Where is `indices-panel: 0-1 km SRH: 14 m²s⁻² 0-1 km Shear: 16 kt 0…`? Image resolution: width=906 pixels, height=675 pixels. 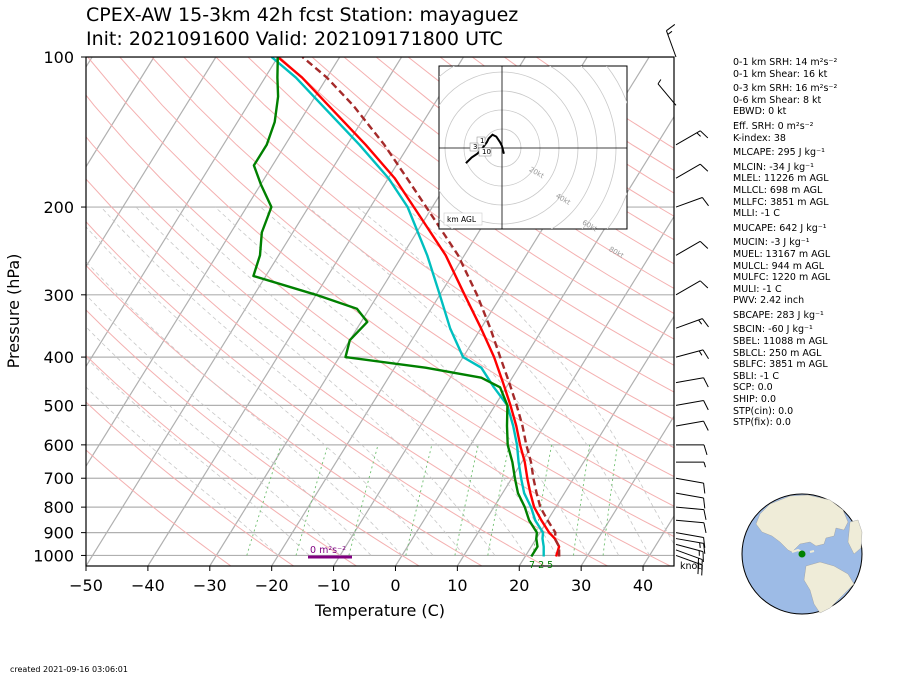 indices-panel: 0-1 km SRH: 14 m²s⁻² 0-1 km Shear: 16 kt 0… is located at coordinates (818, 243).